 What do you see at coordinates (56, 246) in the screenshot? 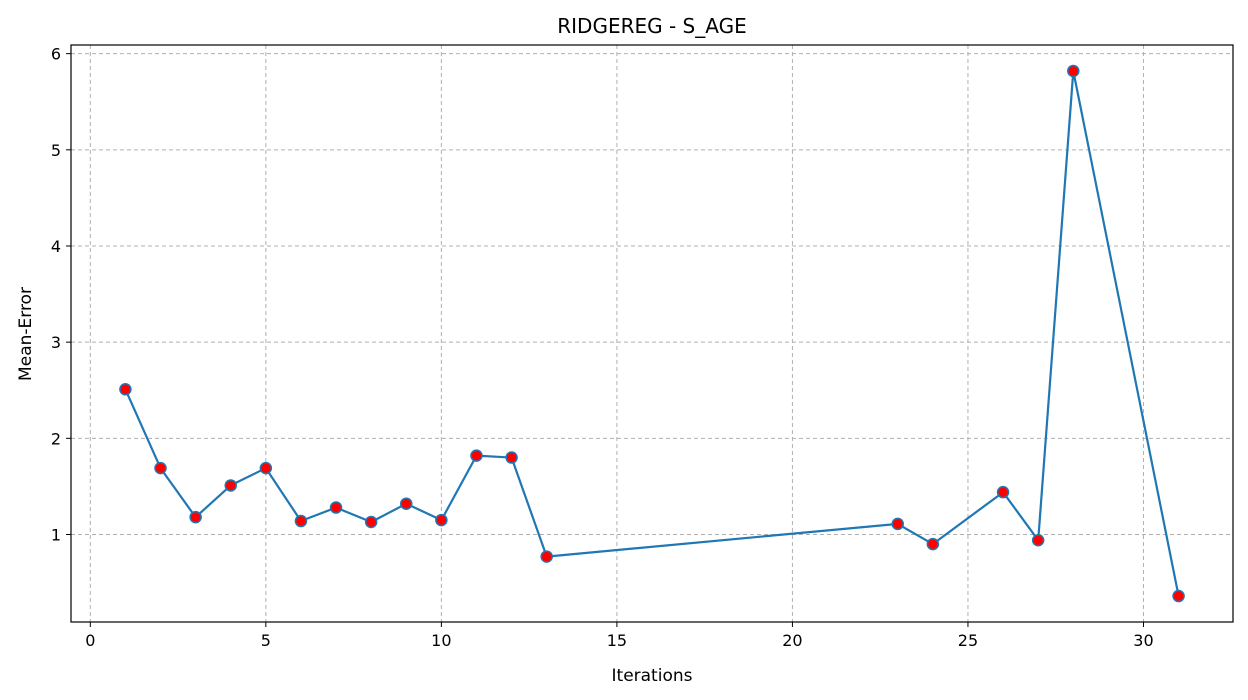
I see `y-tick-label: 4` at bounding box center [56, 246].